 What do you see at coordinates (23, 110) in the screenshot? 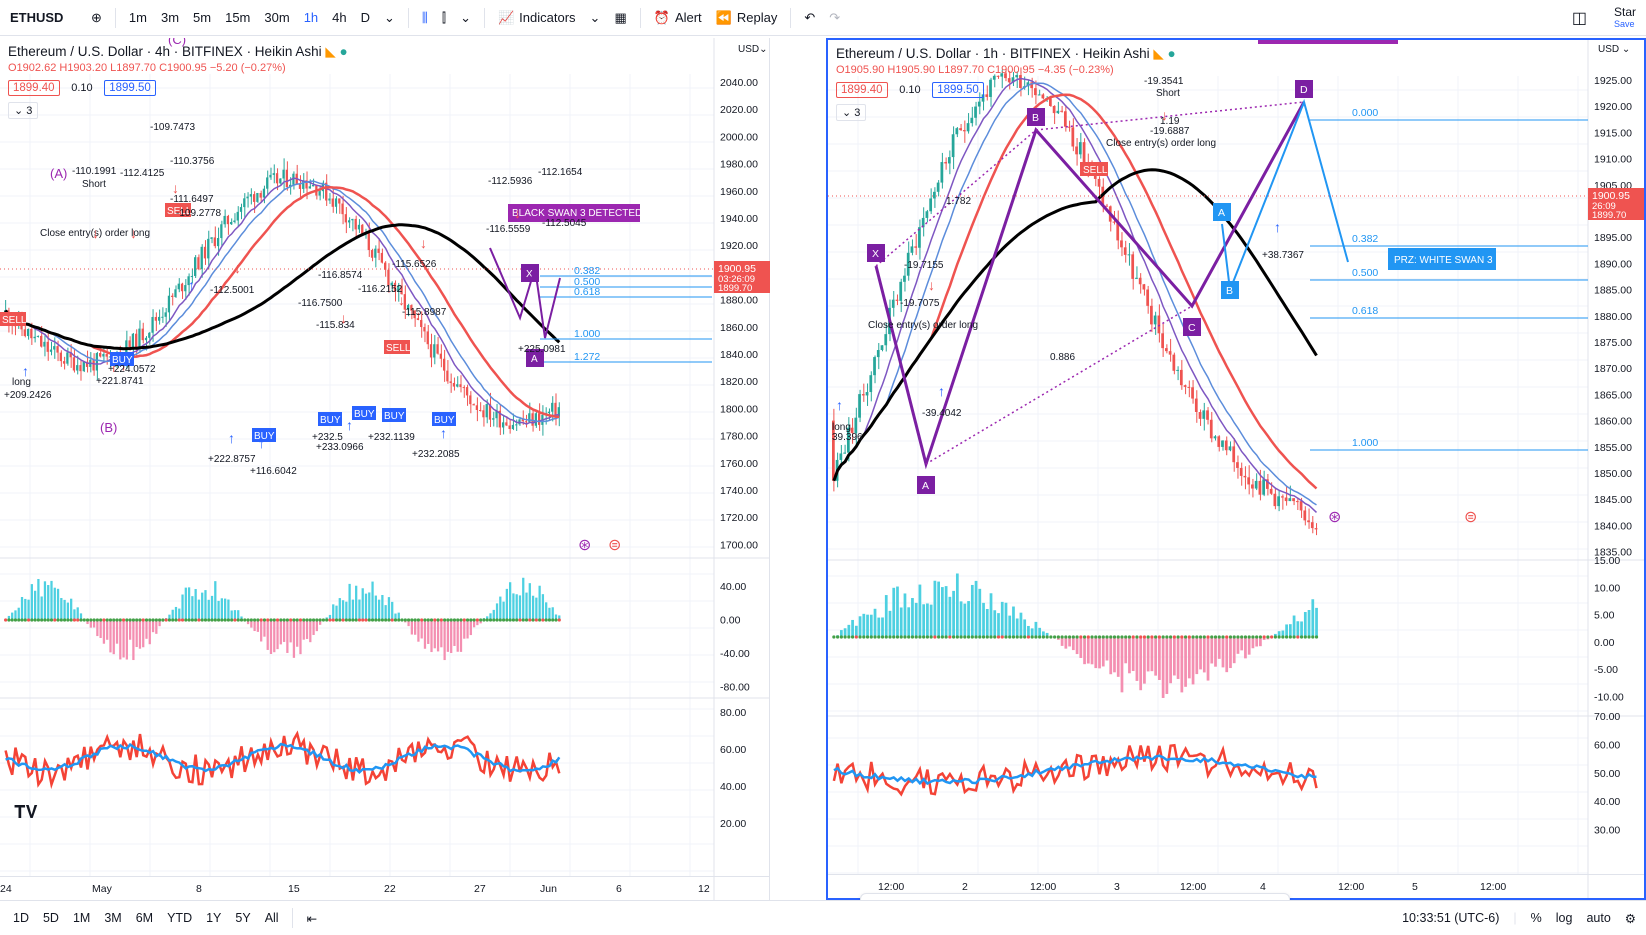
I see `left-indicator-toggle: ⌄ 3` at bounding box center [23, 110].